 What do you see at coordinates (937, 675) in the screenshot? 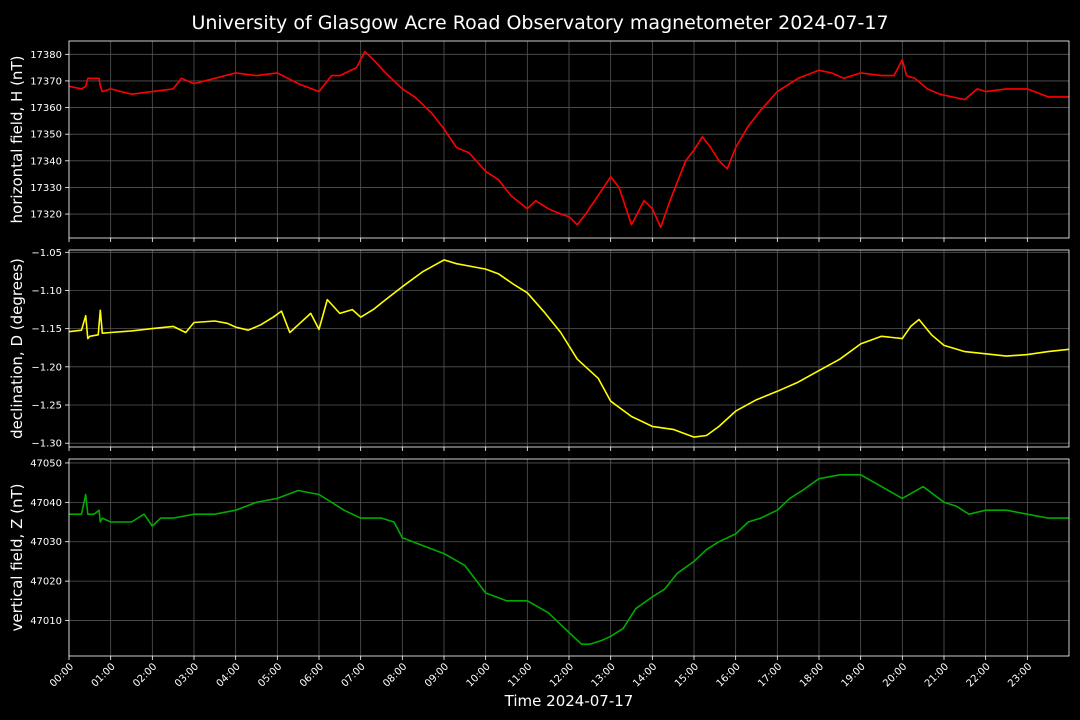
I see `x-tick-label: 21:00` at bounding box center [937, 675].